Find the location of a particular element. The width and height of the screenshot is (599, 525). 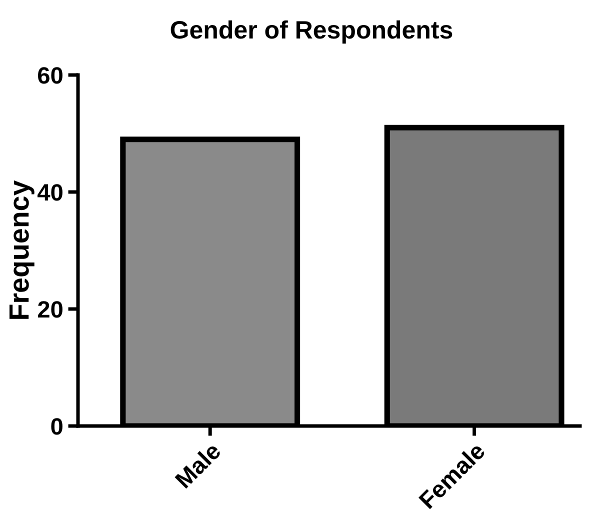

y-tick-label: 60 is located at coordinates (50, 75).